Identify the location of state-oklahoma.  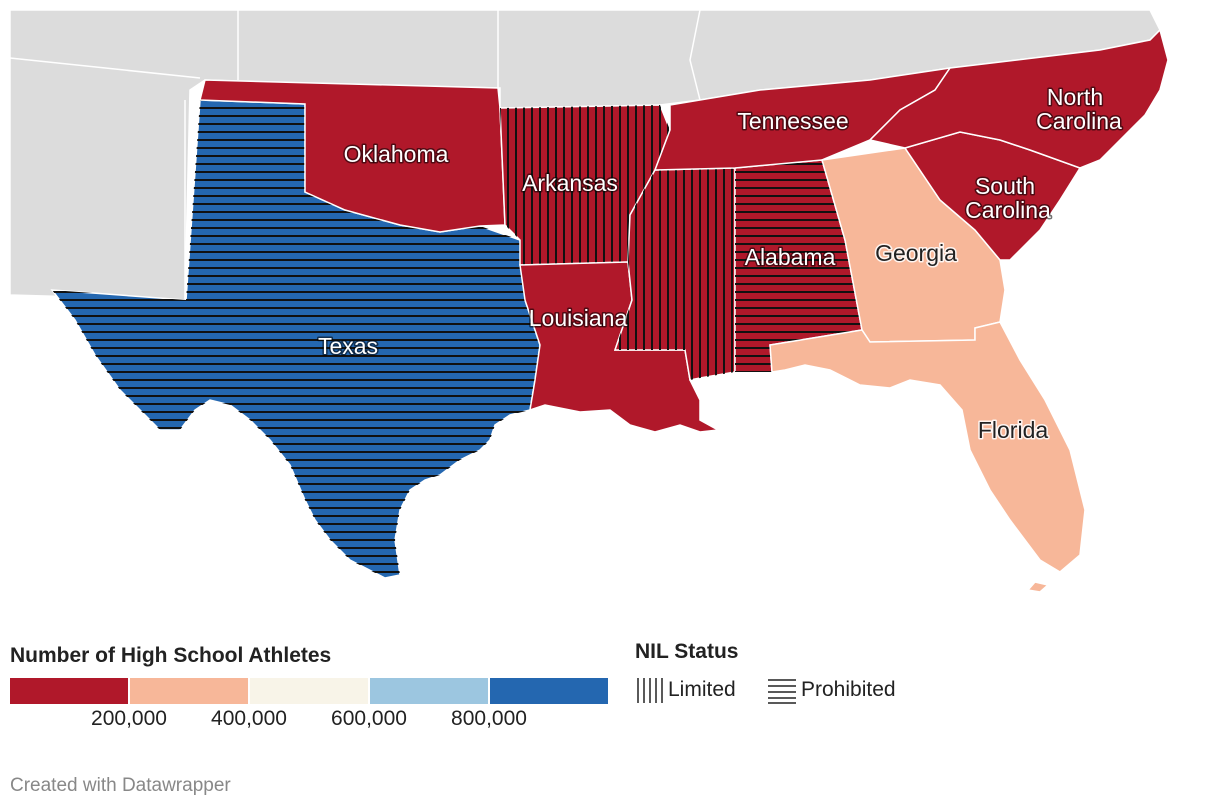
(352, 156).